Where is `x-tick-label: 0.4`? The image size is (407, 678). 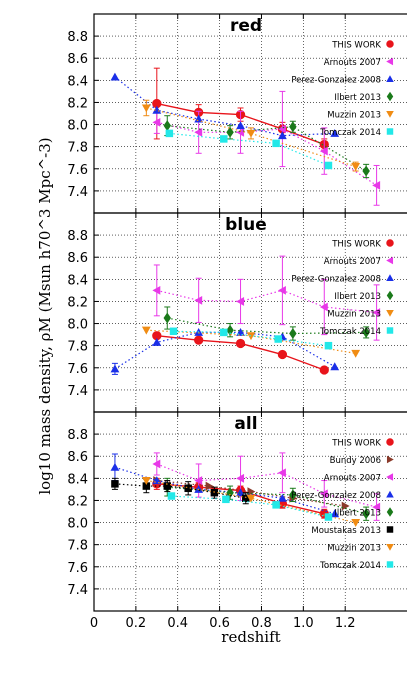 x-tick-label: 0.4 is located at coordinates (177, 623).